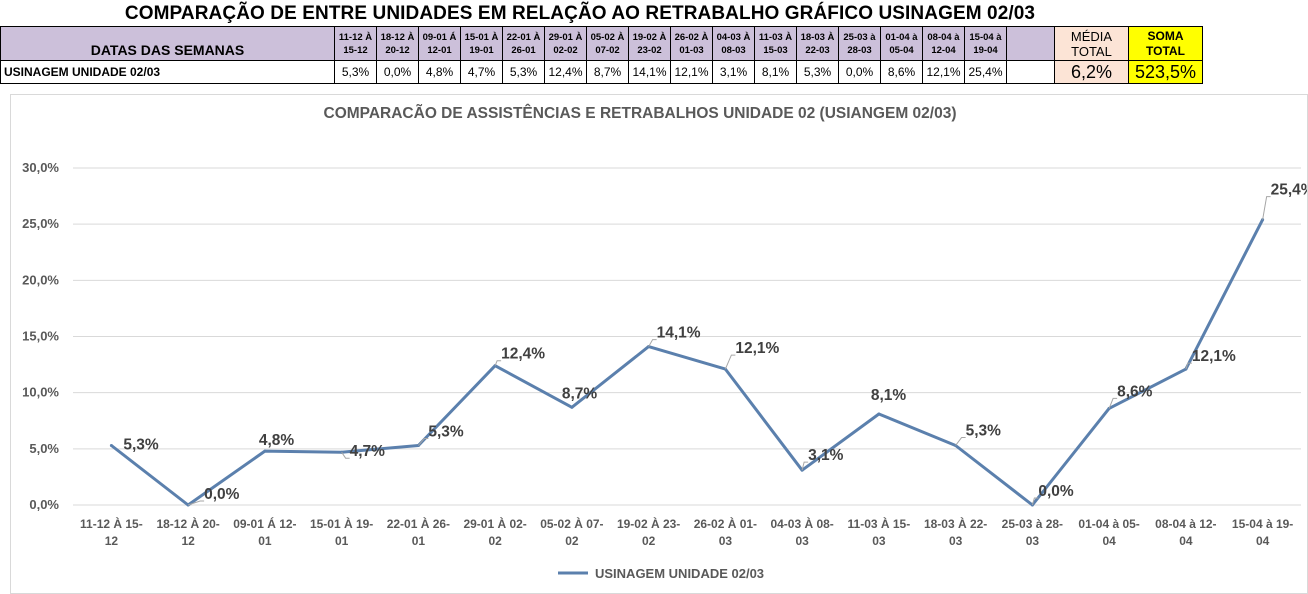  Describe the element at coordinates (1165, 43) in the screenshot. I see `soma-total-header: SOMA TOTAL` at that location.